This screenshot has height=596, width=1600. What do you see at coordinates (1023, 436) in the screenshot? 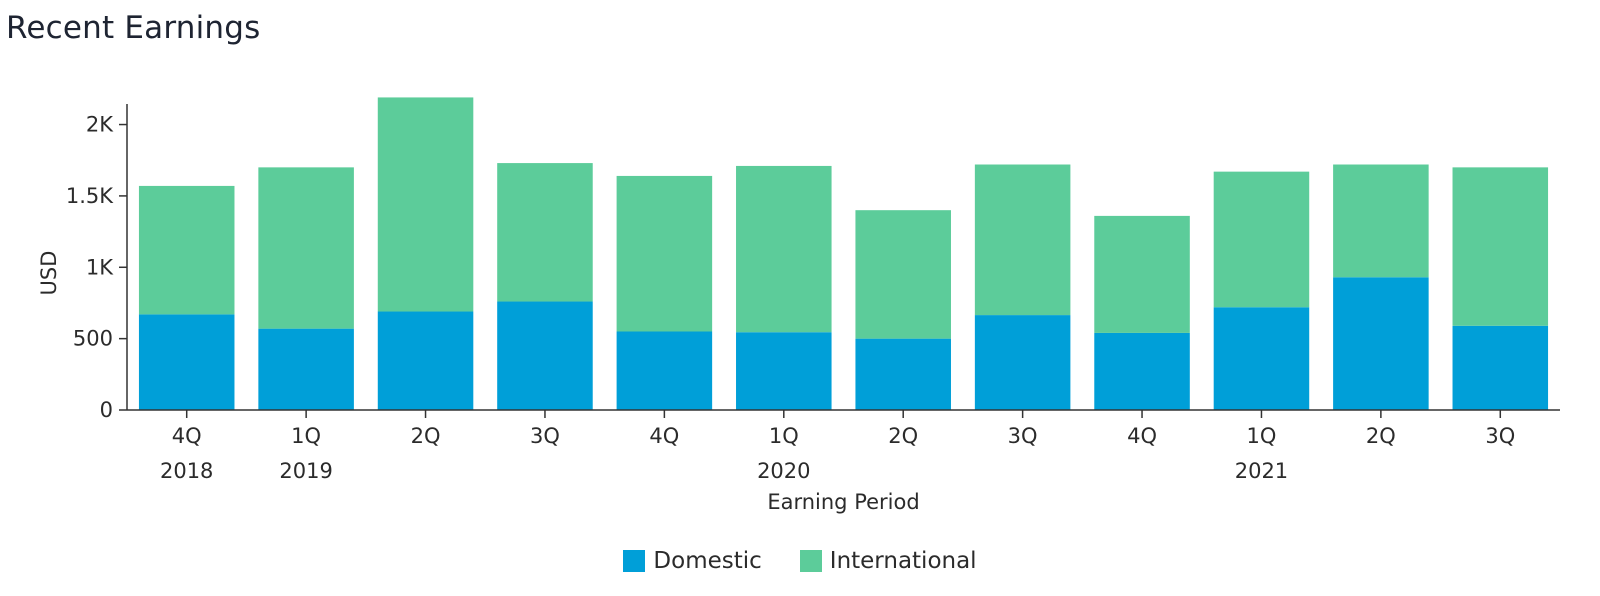
I see `x-tick-label-7: 3Q` at bounding box center [1023, 436].